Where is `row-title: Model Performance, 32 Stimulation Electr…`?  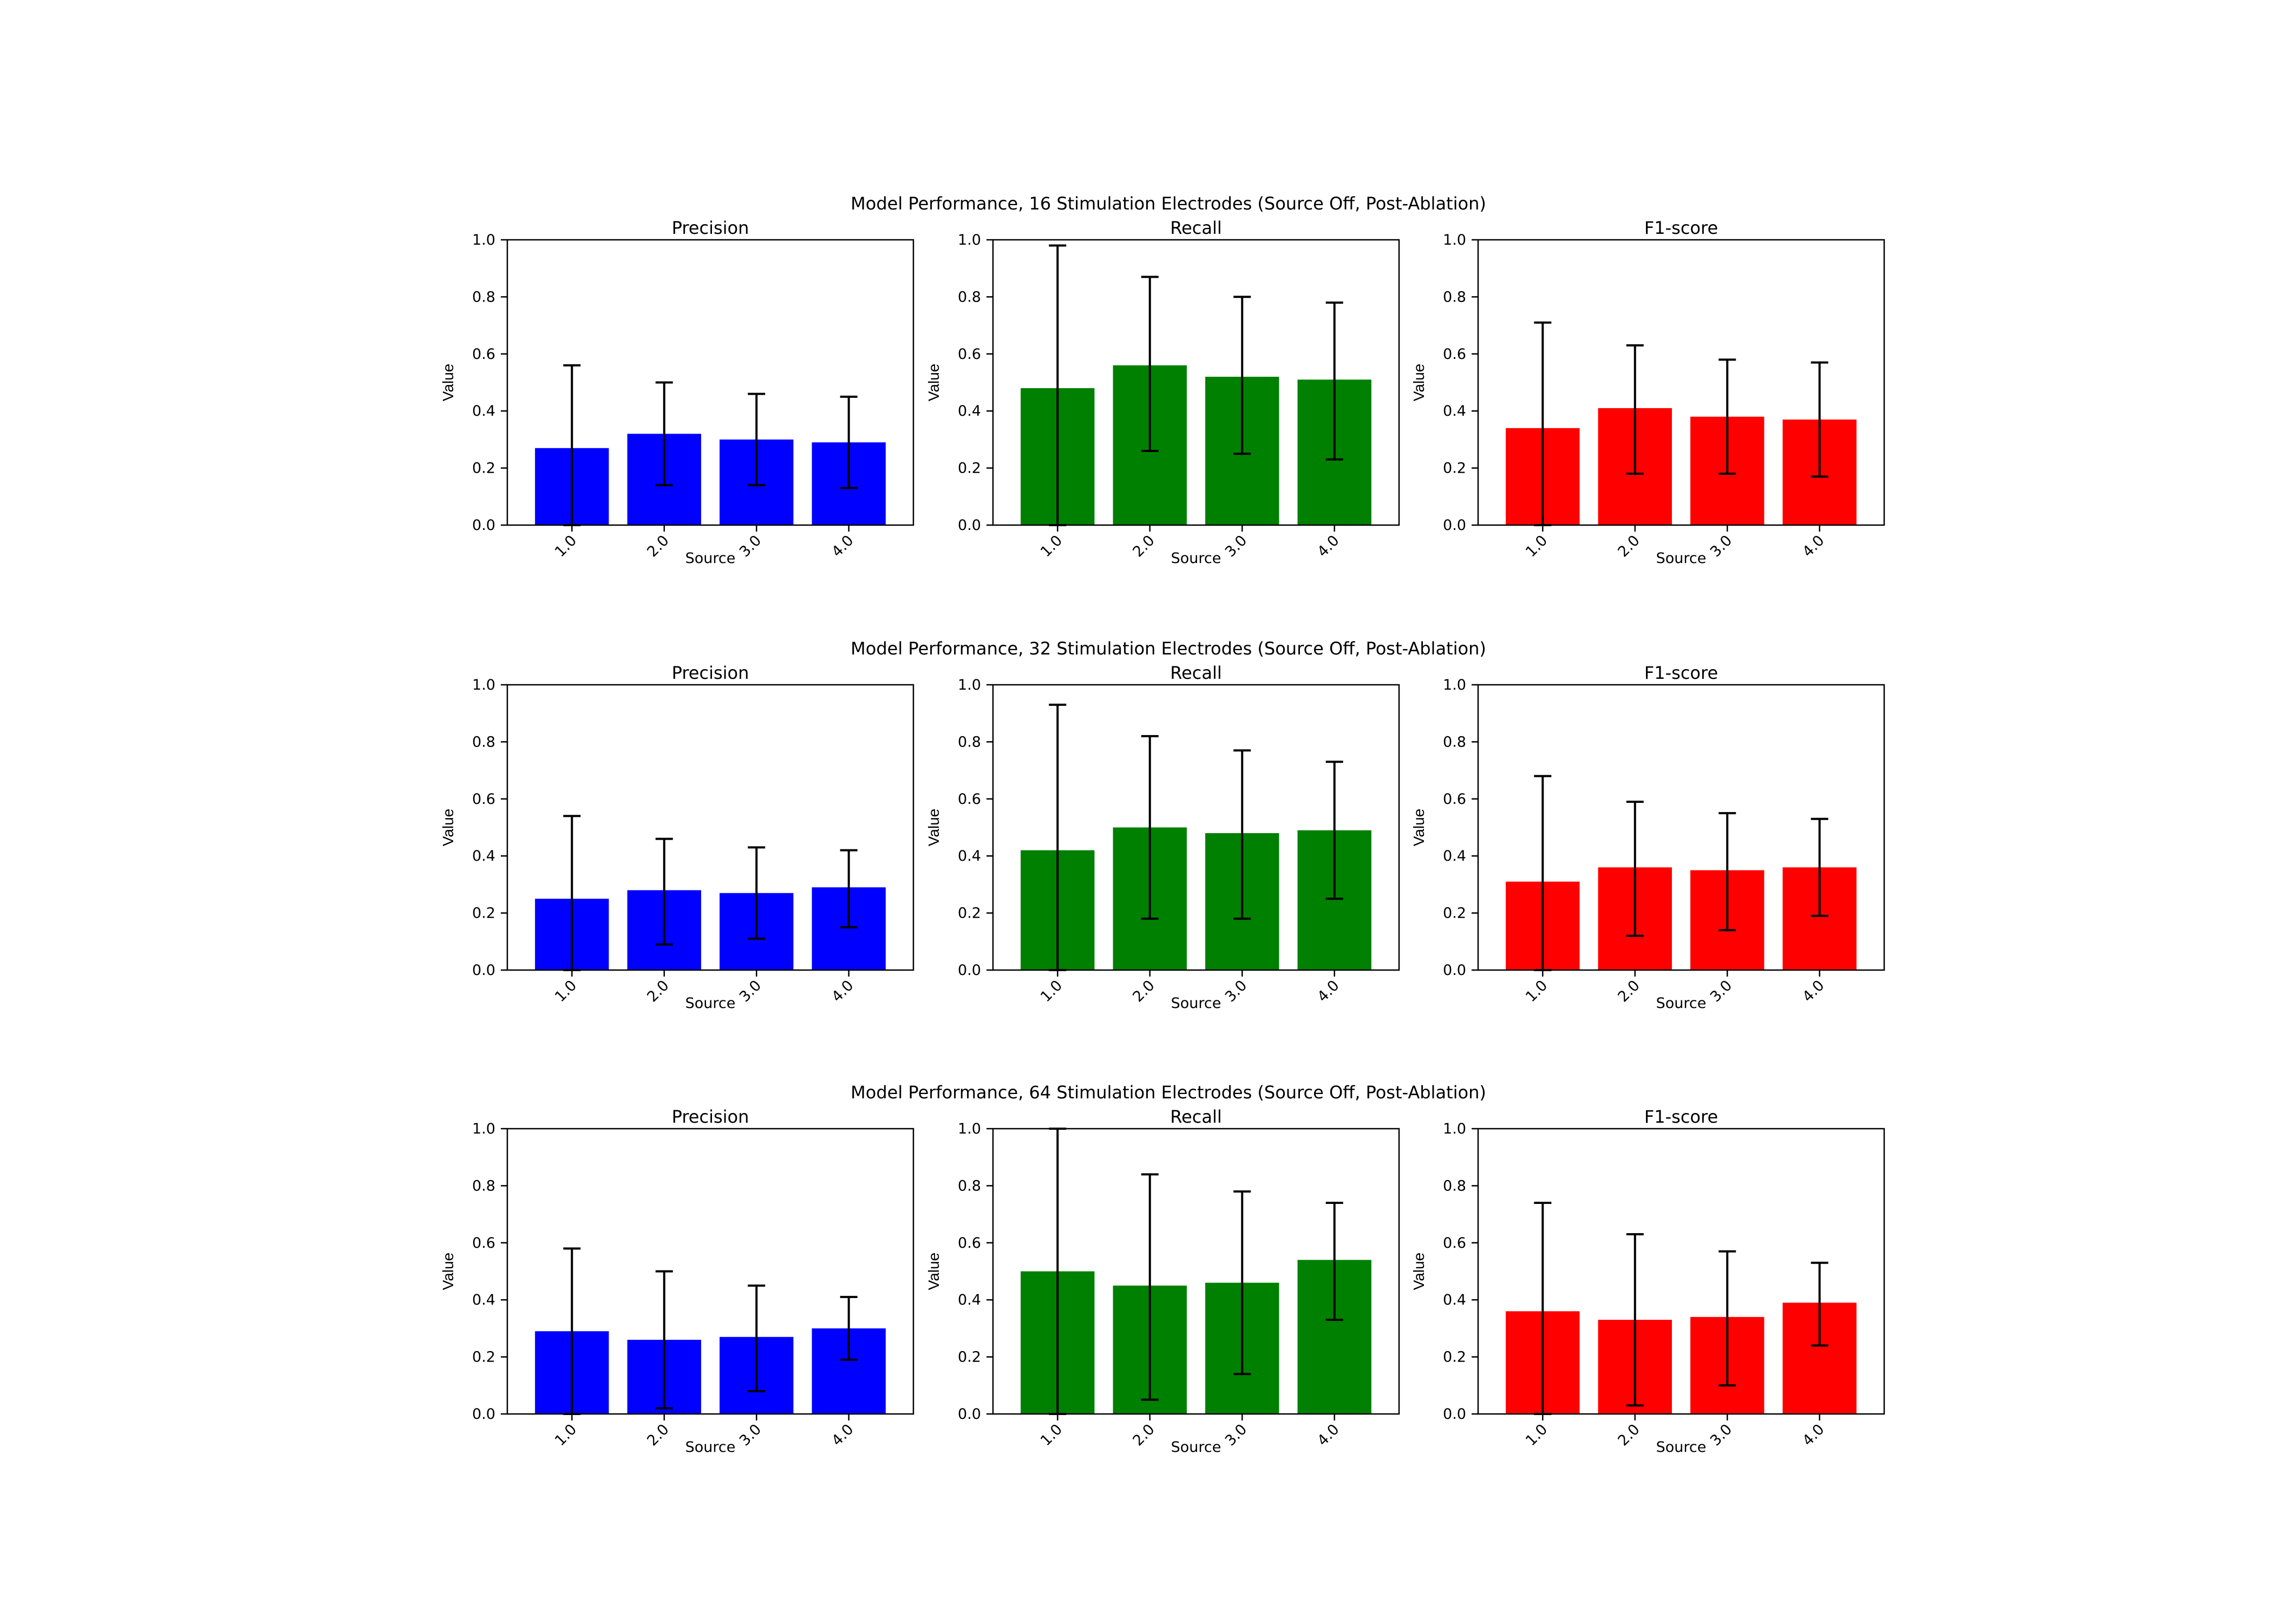 row-title: Model Performance, 32 Stimulation Electr… is located at coordinates (1168, 648).